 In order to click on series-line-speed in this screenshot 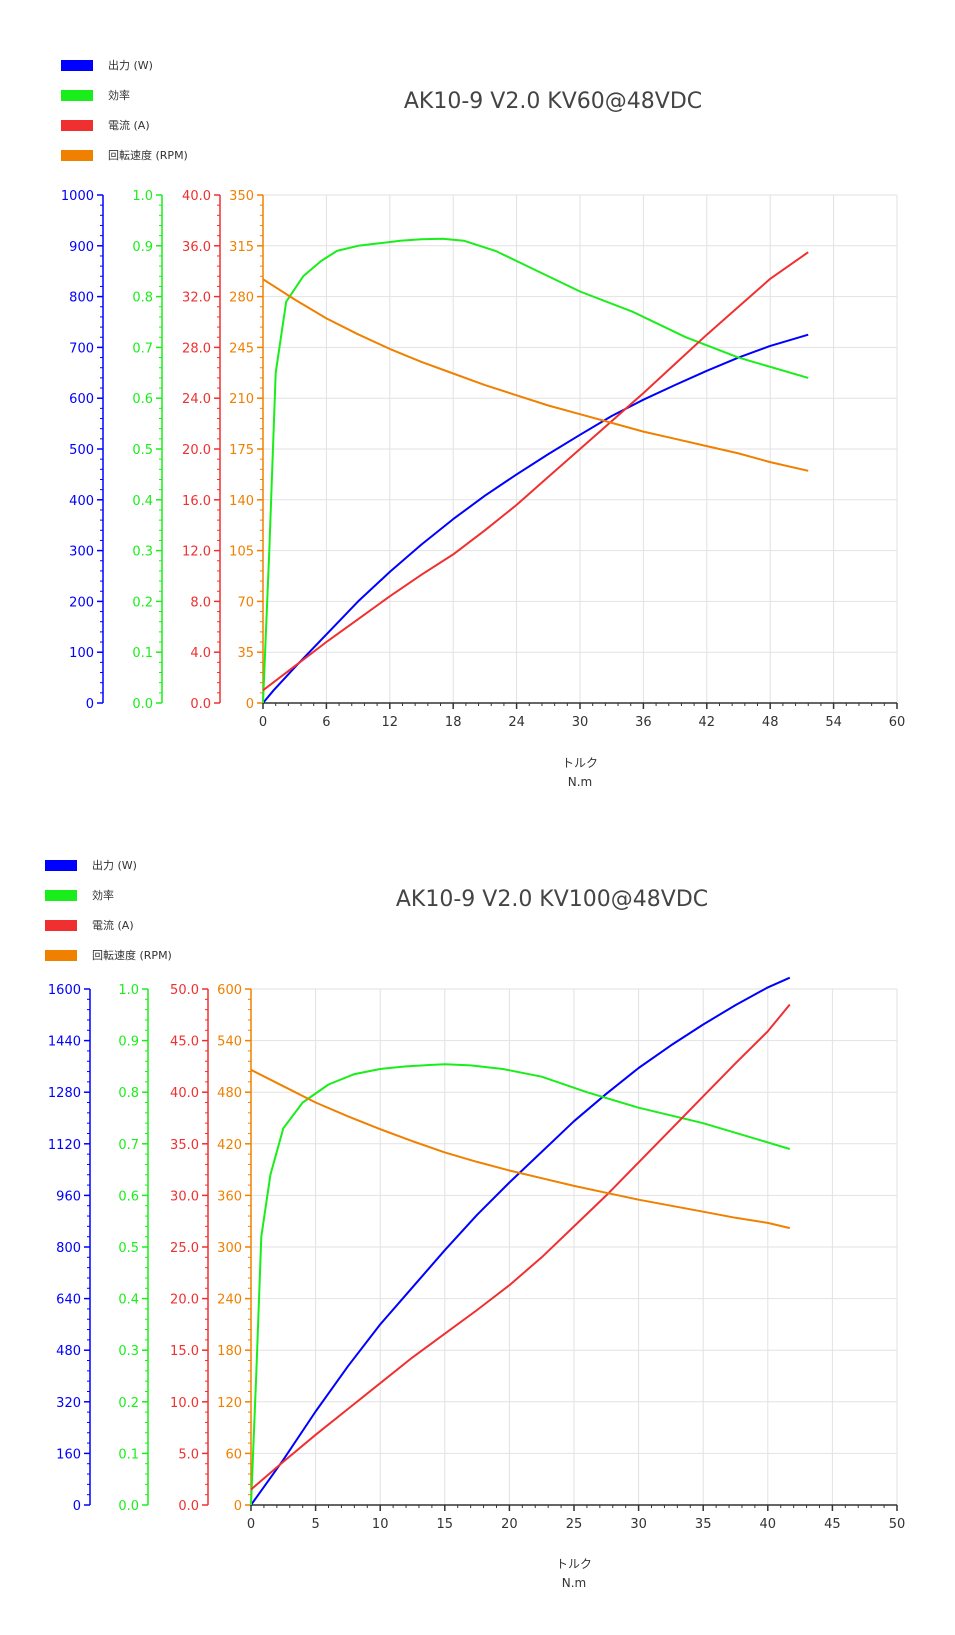, I will do `click(520, 1149)`.